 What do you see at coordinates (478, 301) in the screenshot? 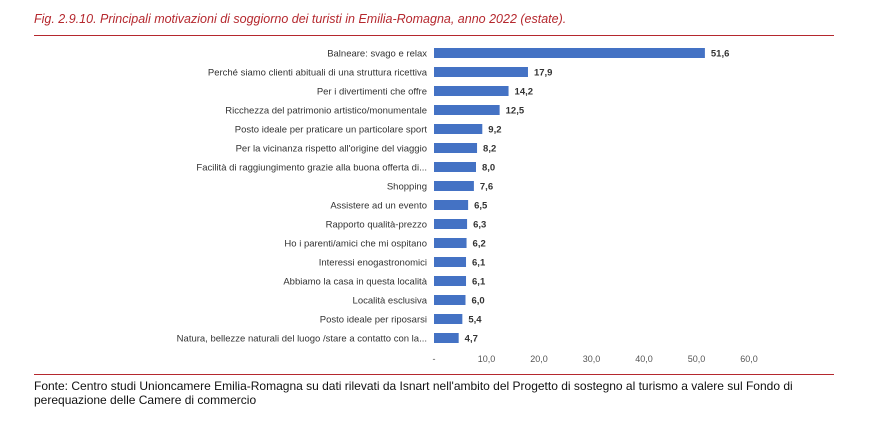
I see `value-label: 6,0` at bounding box center [478, 301].